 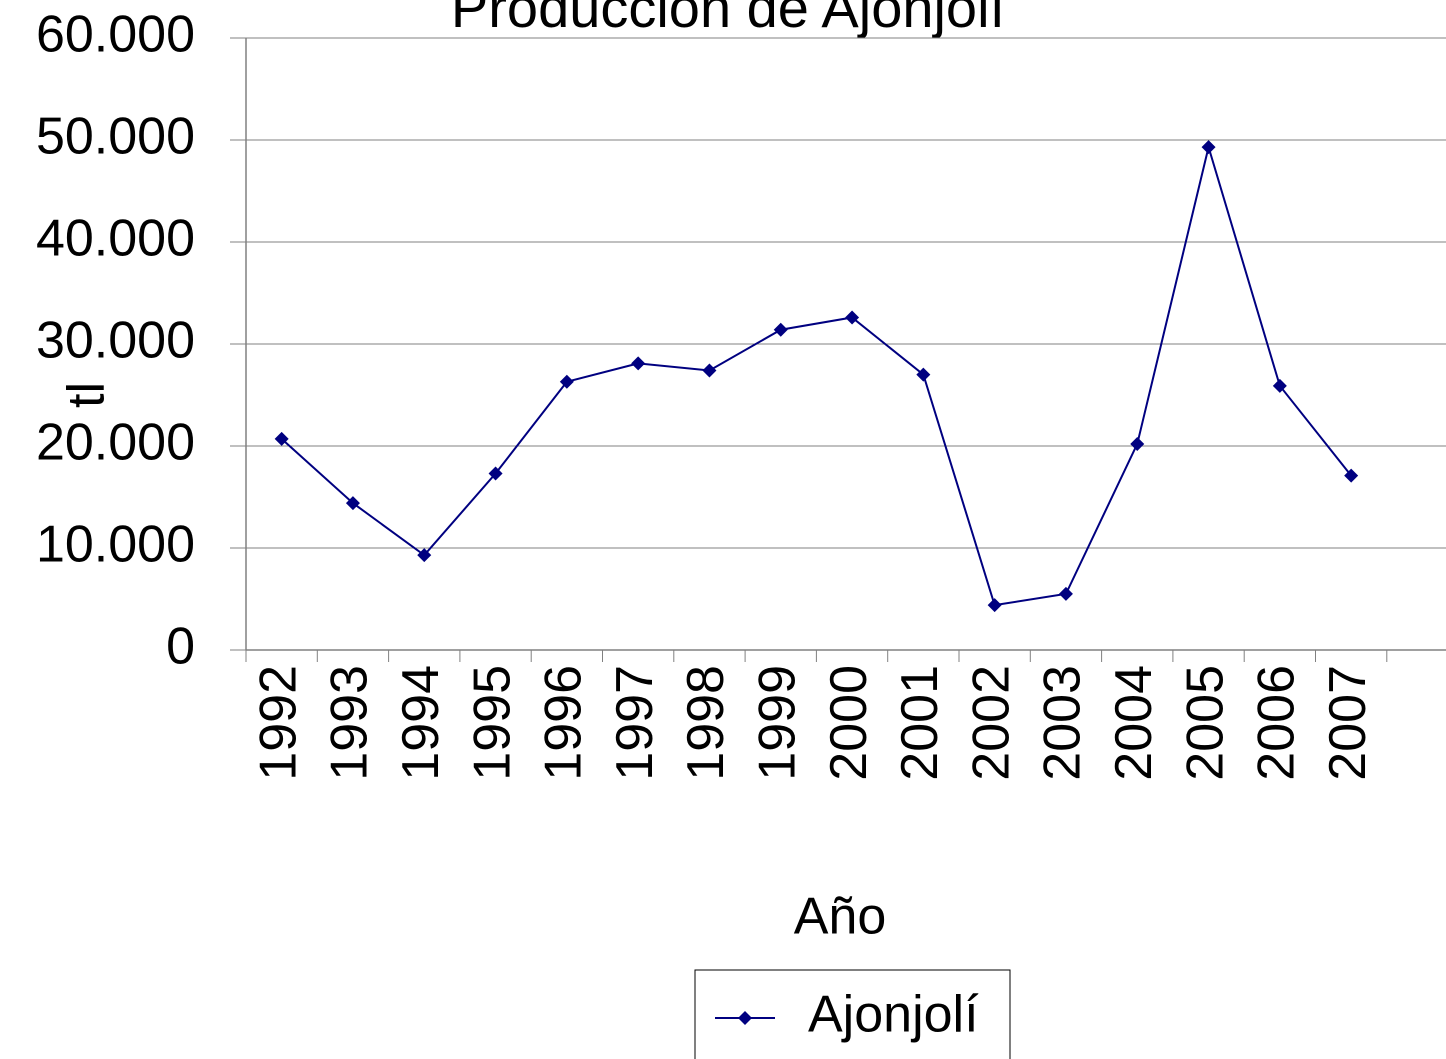 What do you see at coordinates (180, 647) in the screenshot?
I see `y-tick-label: 0` at bounding box center [180, 647].